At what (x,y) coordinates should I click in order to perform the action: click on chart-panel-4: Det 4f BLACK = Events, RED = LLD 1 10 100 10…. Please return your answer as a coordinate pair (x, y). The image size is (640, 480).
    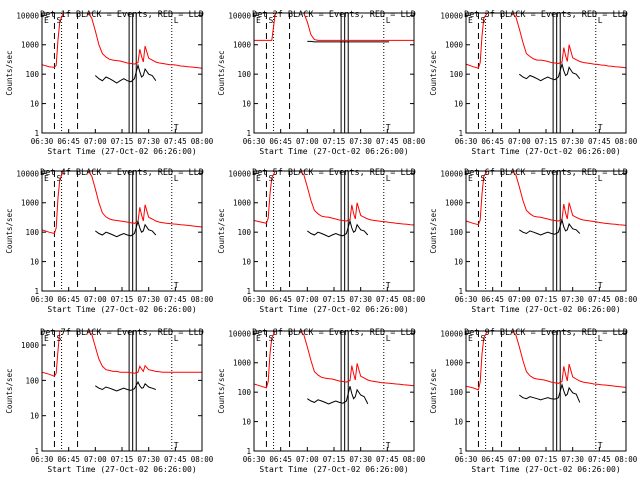
    Looking at the image, I should click on (109, 241).